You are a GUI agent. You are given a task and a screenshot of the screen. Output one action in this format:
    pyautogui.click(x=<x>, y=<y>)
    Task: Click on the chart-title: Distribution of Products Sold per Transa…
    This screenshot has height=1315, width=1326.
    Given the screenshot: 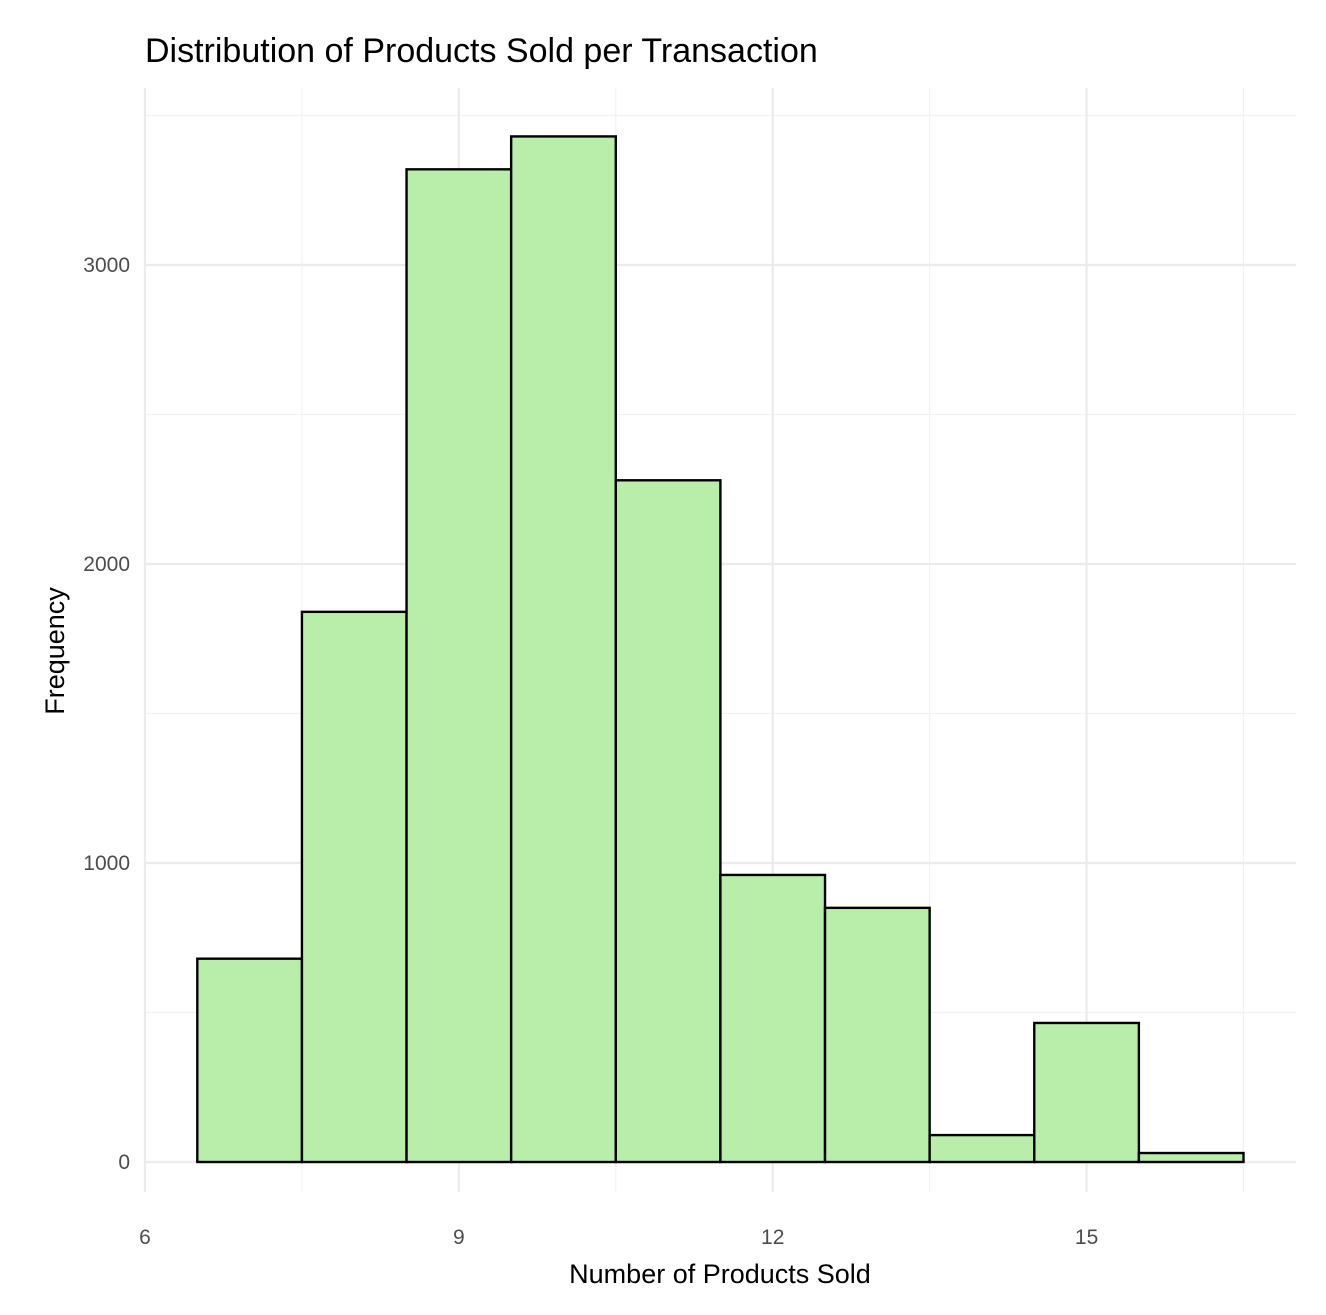 What is the action you would take?
    pyautogui.click(x=481, y=51)
    